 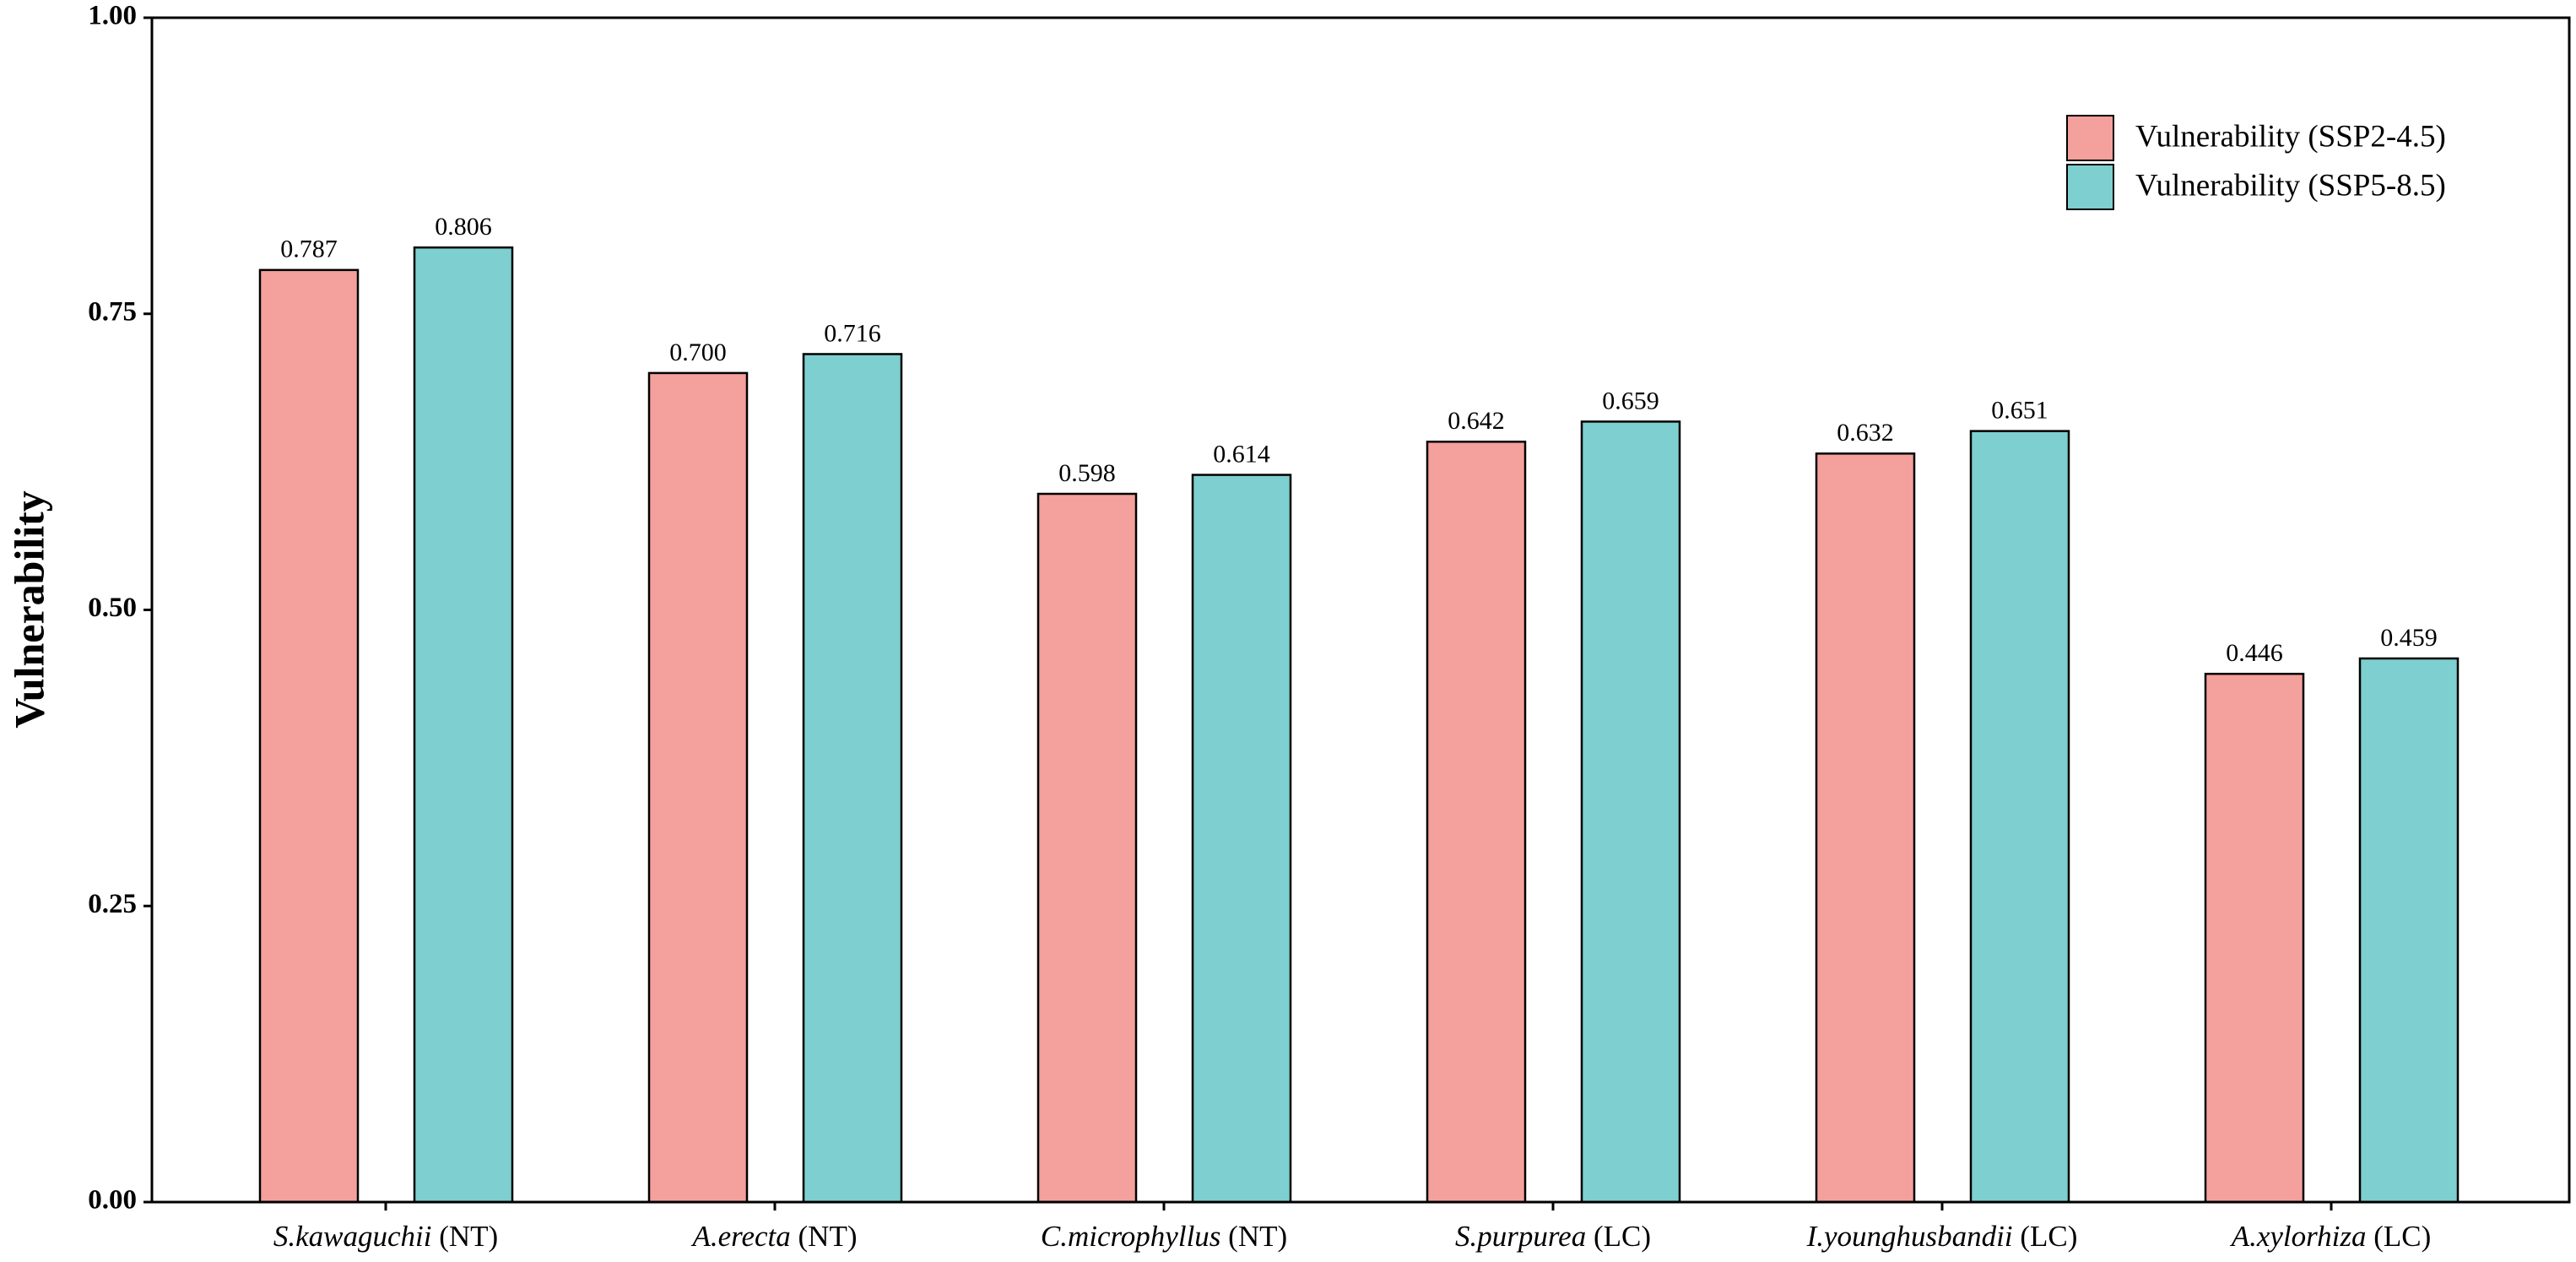 What do you see at coordinates (2254, 653) in the screenshot?
I see `value-label: 0.446` at bounding box center [2254, 653].